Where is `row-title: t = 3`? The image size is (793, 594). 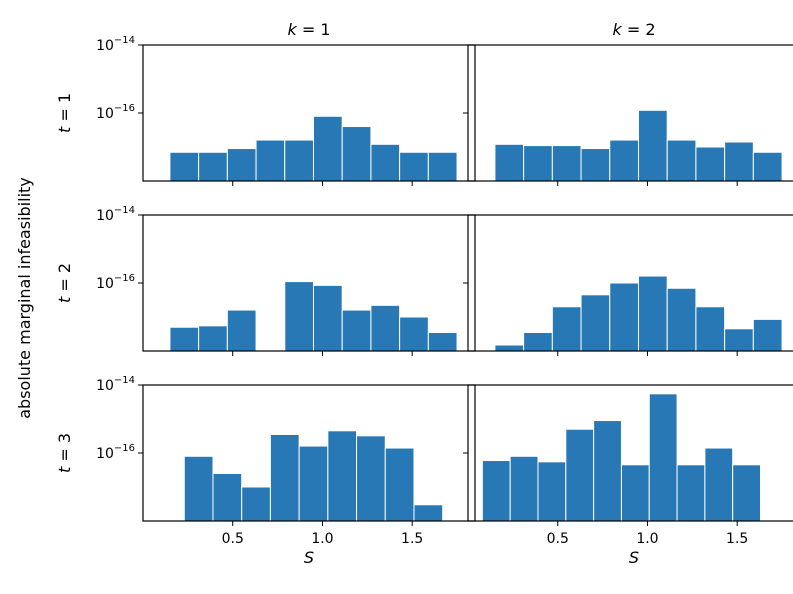
row-title: t = 3 is located at coordinates (64, 453).